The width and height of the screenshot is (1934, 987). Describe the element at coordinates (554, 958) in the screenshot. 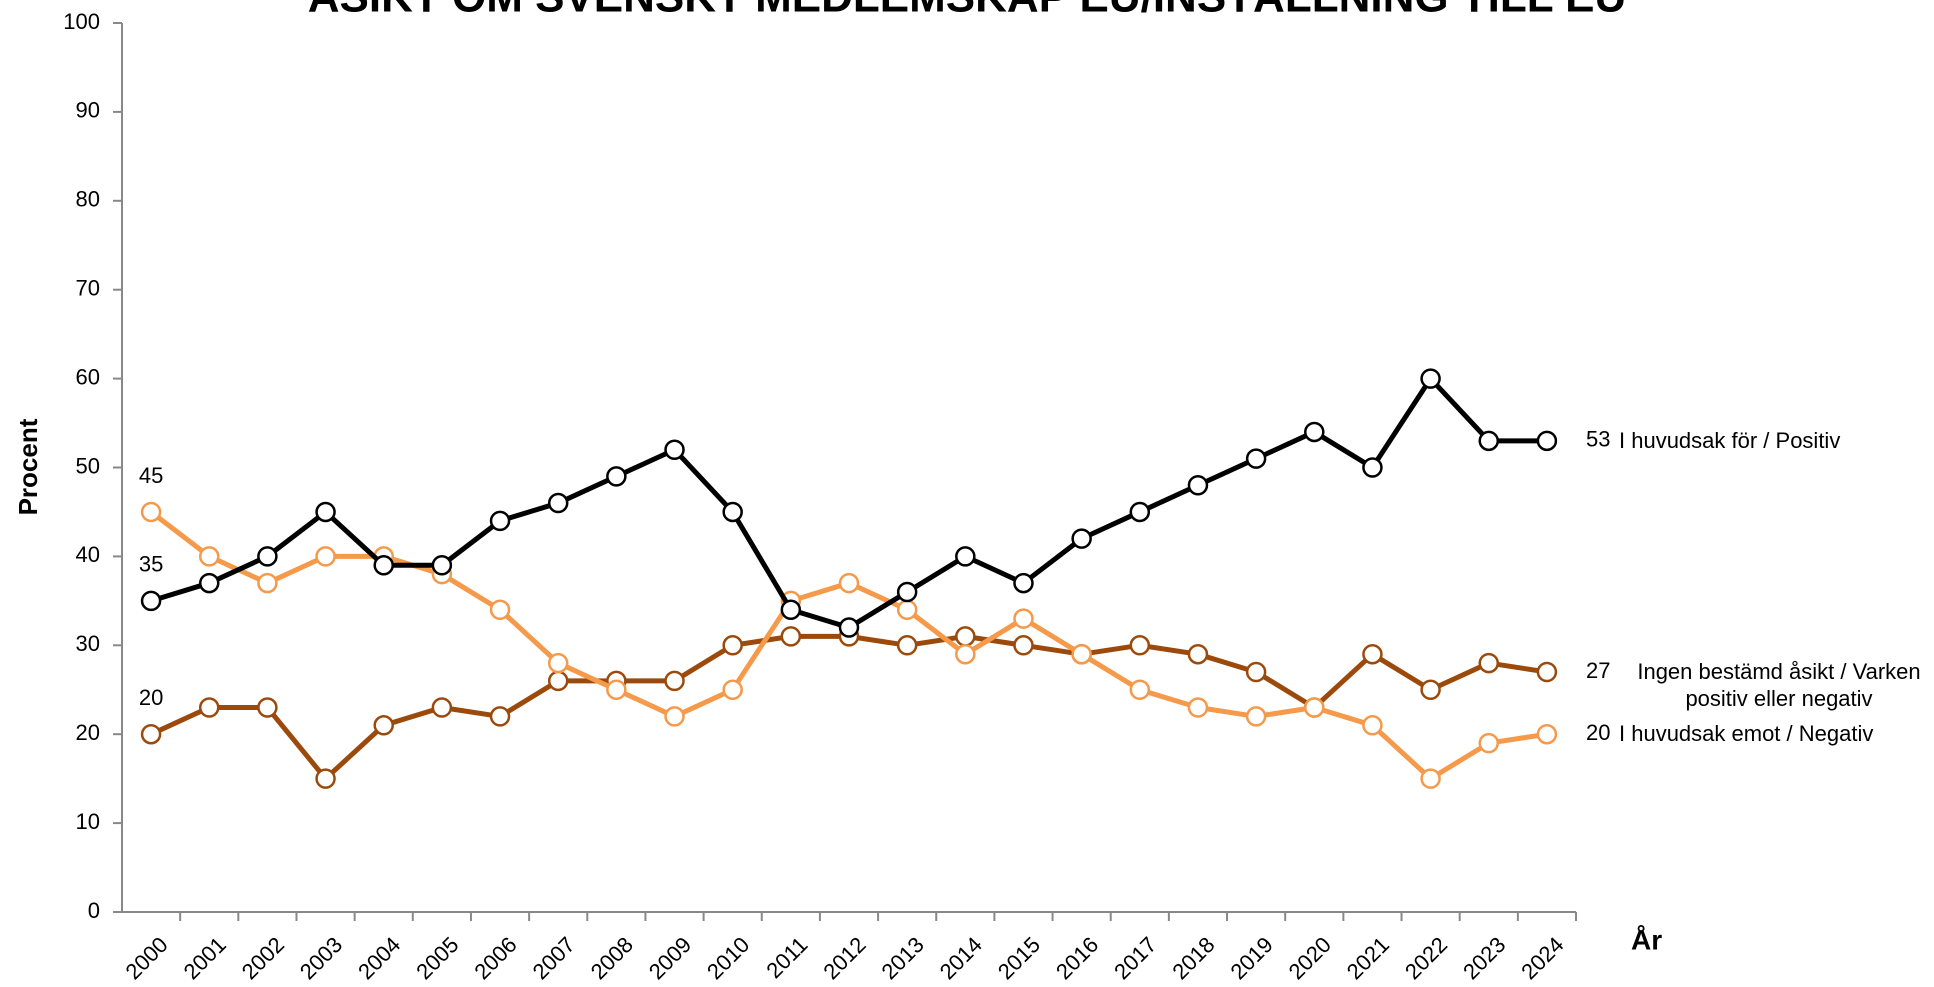

I see `x-tick-label: 2007` at that location.